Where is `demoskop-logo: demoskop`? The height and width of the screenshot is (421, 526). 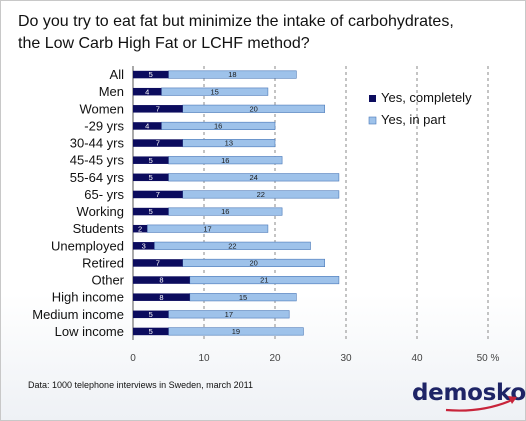
demoskop-logo: demoskop is located at coordinates (469, 397).